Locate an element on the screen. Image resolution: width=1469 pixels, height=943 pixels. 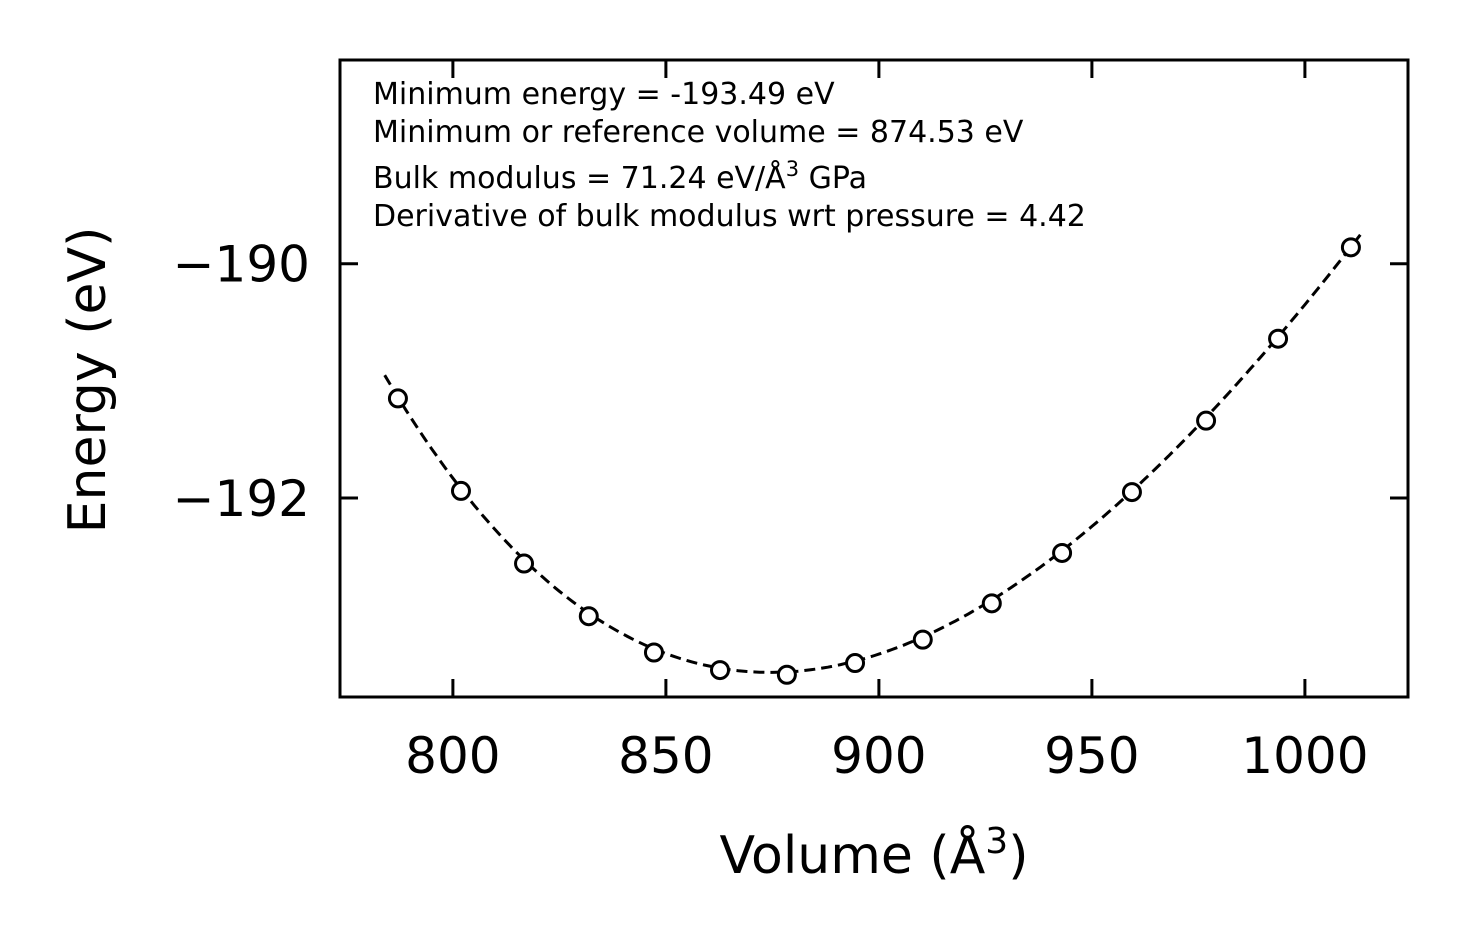
x-tick-label: 1000 is located at coordinates (1304, 756).